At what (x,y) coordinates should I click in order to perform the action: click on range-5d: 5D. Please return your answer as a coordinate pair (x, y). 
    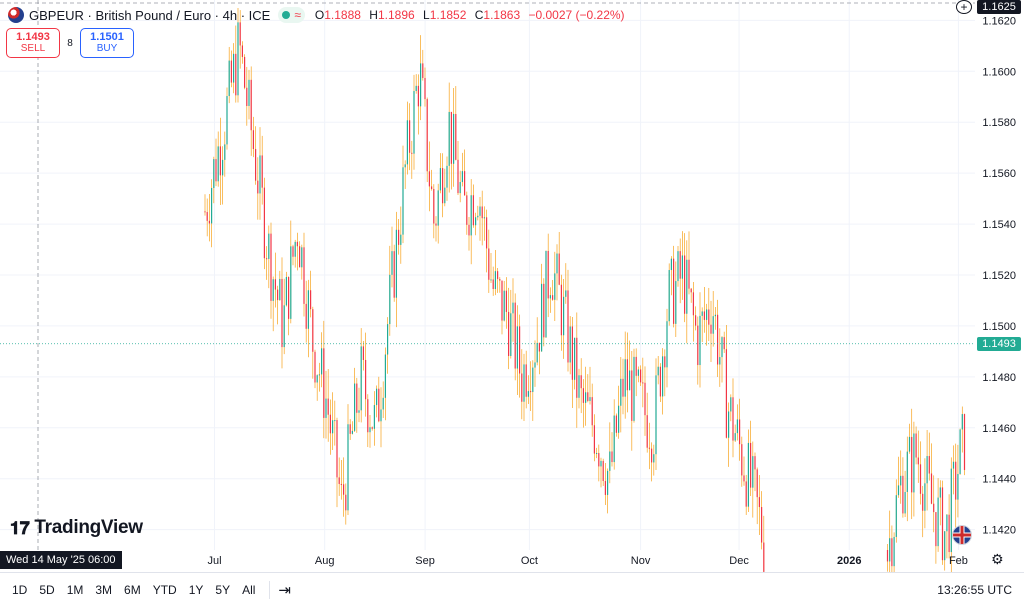
    Looking at the image, I should click on (47, 590).